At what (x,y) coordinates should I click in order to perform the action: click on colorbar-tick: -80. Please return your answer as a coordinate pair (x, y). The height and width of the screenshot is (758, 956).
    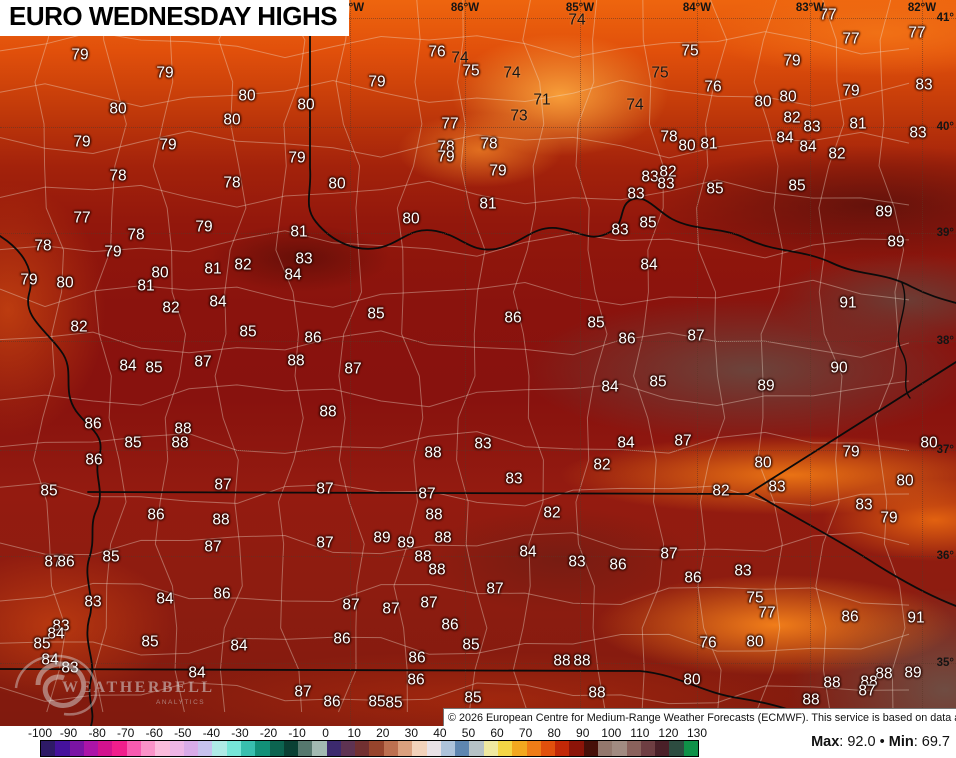
    Looking at the image, I should click on (97, 733).